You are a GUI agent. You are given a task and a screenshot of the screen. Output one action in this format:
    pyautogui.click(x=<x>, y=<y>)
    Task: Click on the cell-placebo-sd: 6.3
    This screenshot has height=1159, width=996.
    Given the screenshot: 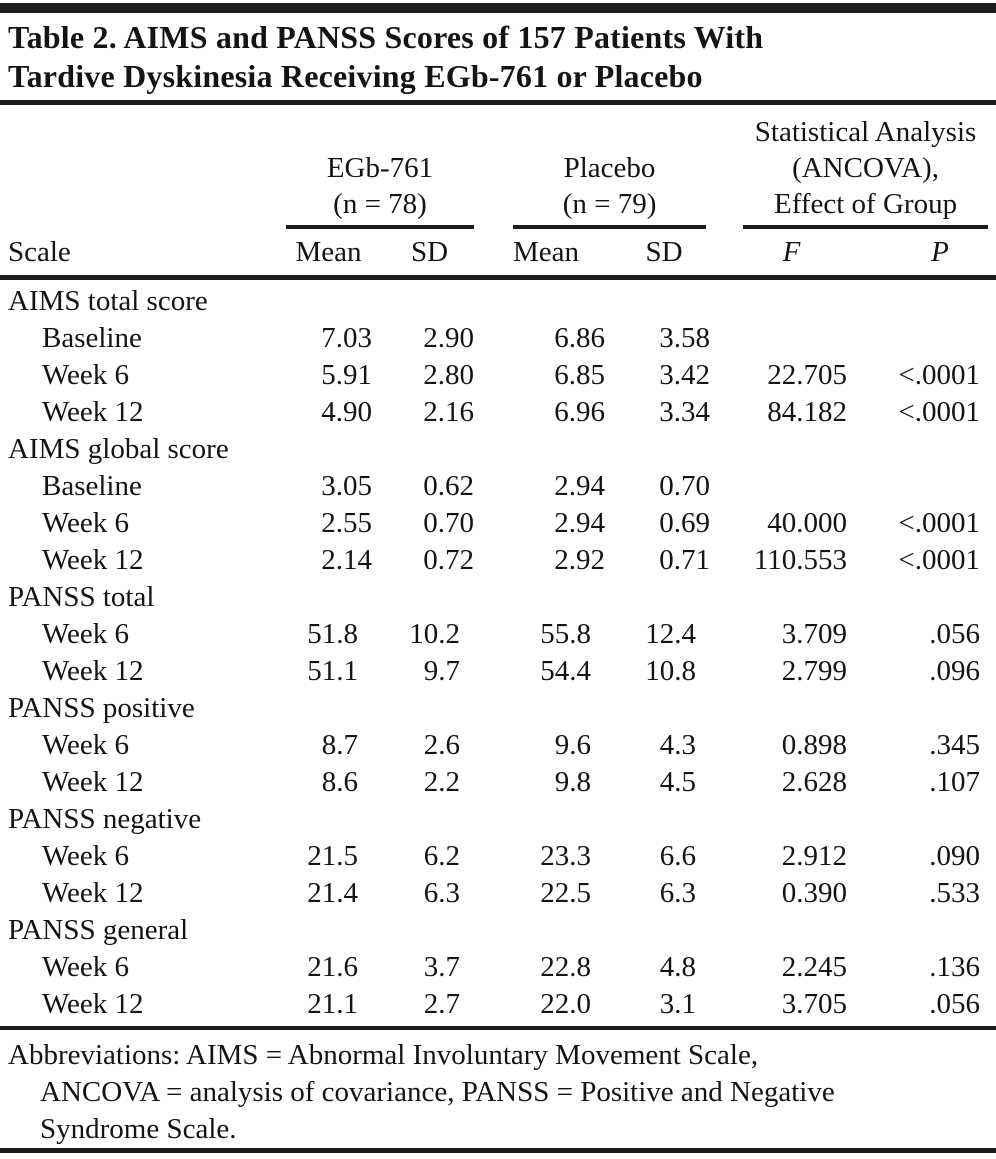 What is the action you would take?
    pyautogui.click(x=678, y=893)
    